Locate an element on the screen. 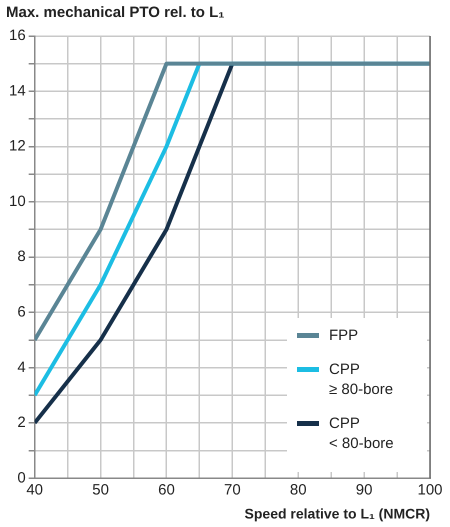  y-tick-label: 12 is located at coordinates (17, 146).